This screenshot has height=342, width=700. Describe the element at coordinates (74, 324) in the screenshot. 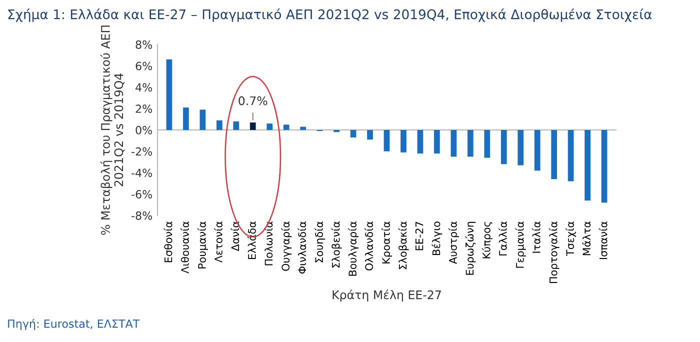

I see `text: Πηγή: Eurostat, ΕΛΣΤΑΤ` at that location.